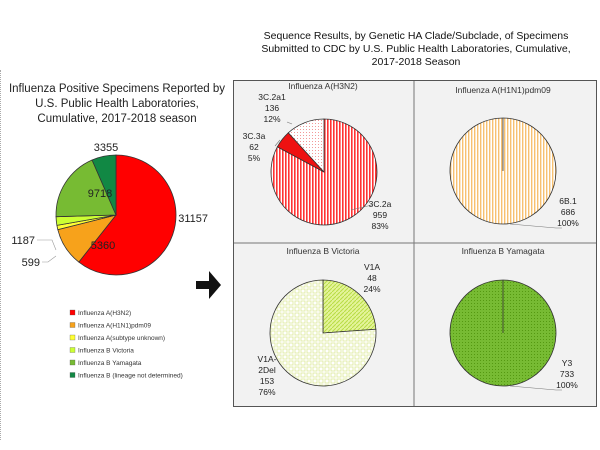 This screenshot has width=600, height=450. I want to click on right-title-line: 2017-2018 Season, so click(416, 62).